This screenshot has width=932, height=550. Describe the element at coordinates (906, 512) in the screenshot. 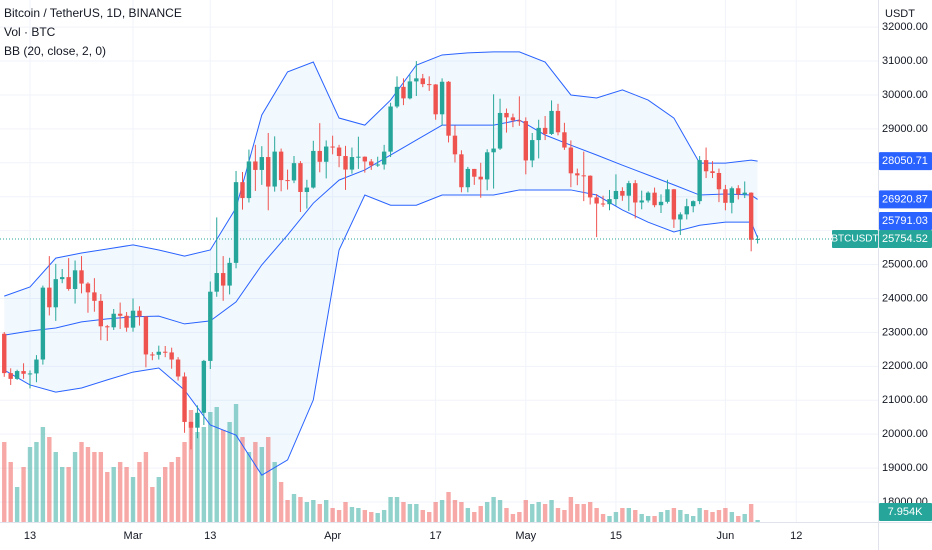

I see `volume-tag-label: 7.954K` at that location.